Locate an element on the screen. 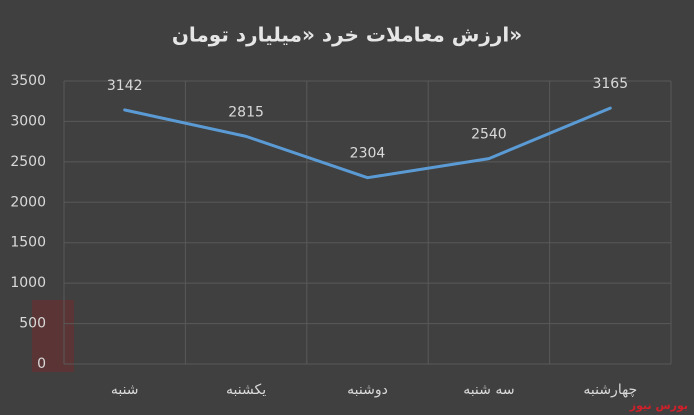  y-tick-label: 1500 is located at coordinates (28, 243).